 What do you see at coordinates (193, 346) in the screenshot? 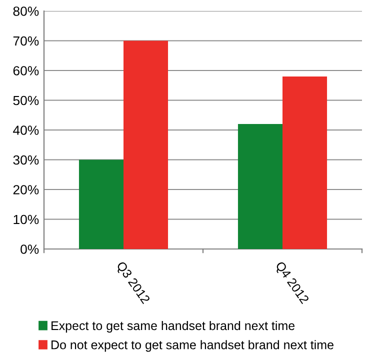
I see `legend-label: Do not expect to get same handset brand next time` at bounding box center [193, 346].